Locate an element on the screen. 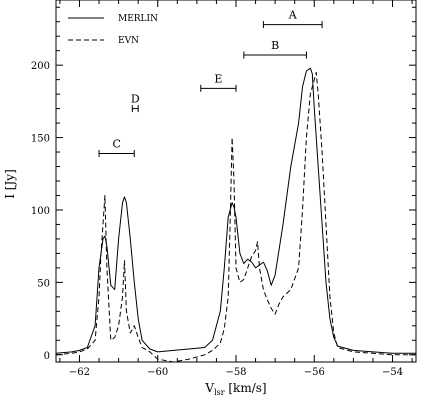  x-axis-label-units: [km/s] is located at coordinates (246, 388).